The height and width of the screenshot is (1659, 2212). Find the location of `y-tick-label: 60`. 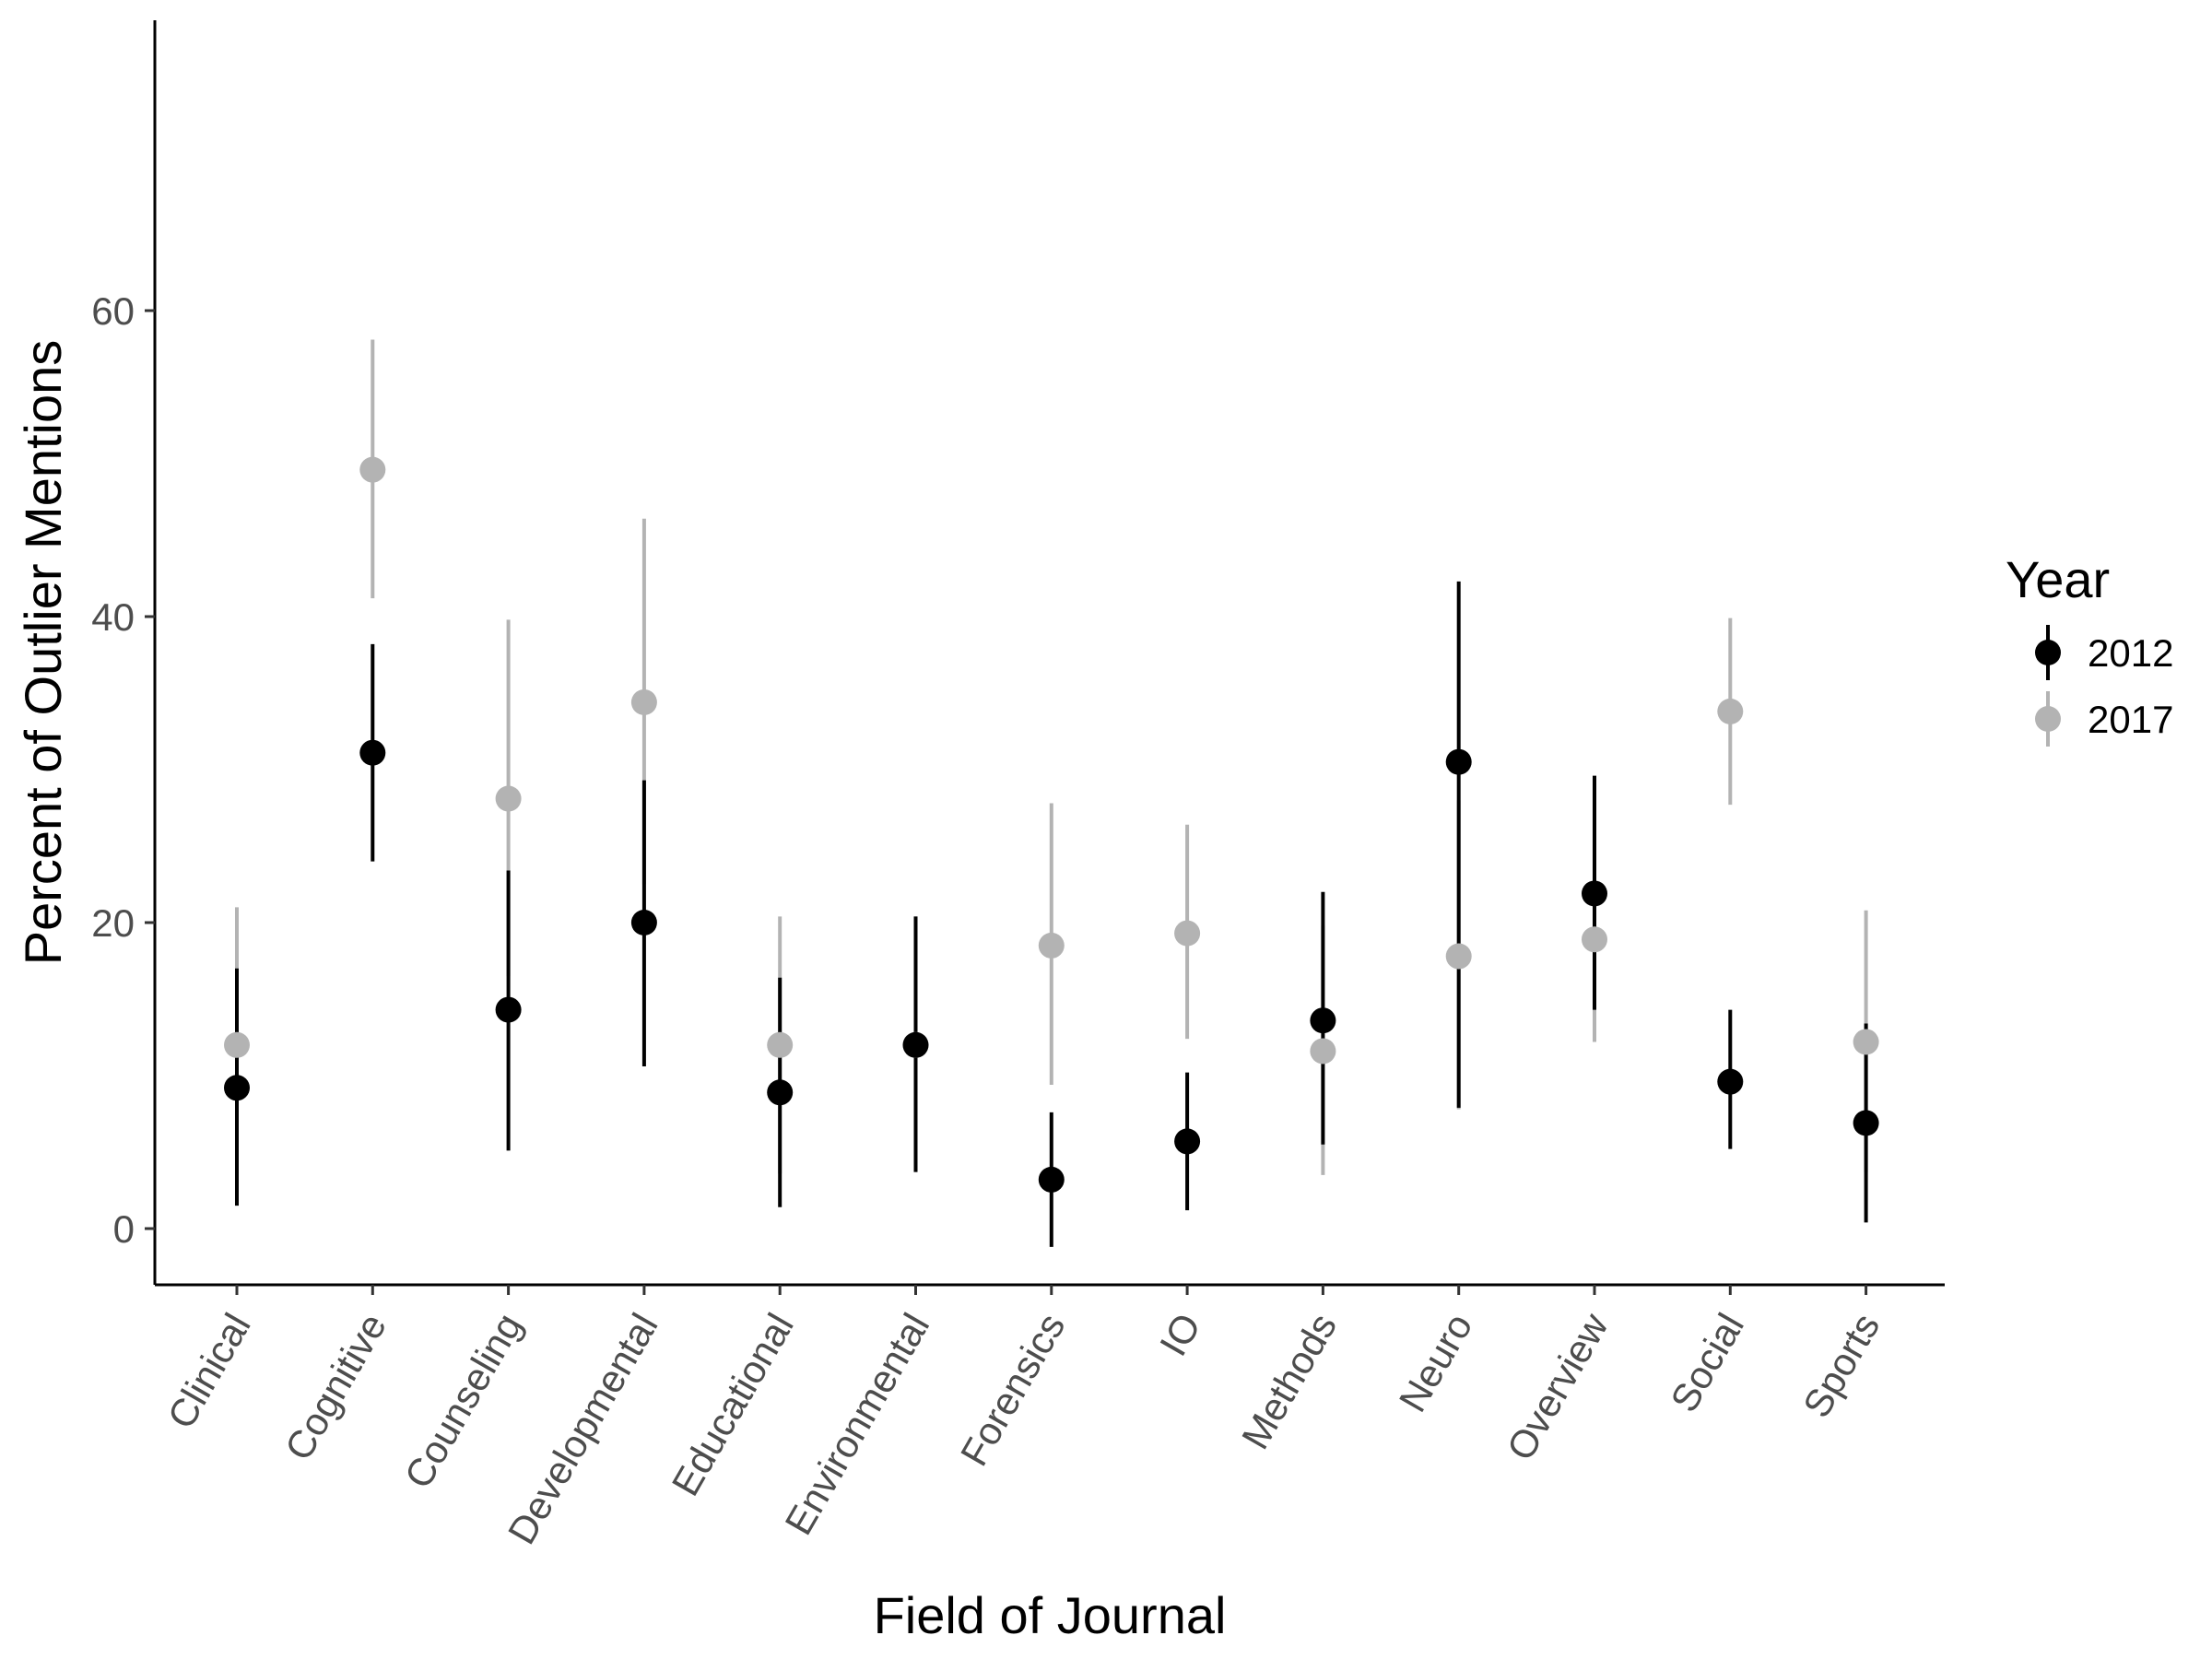

y-tick-label: 60 is located at coordinates (113, 311).